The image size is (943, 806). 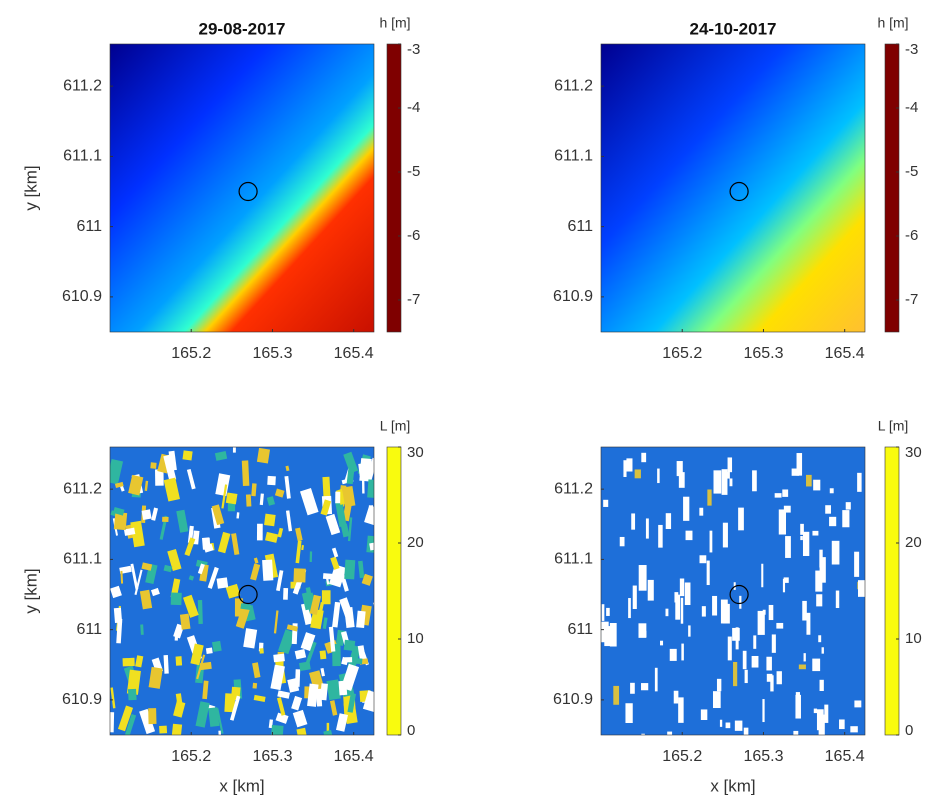 What do you see at coordinates (191, 353) in the screenshot?
I see `x-tick-label: 165.2` at bounding box center [191, 353].